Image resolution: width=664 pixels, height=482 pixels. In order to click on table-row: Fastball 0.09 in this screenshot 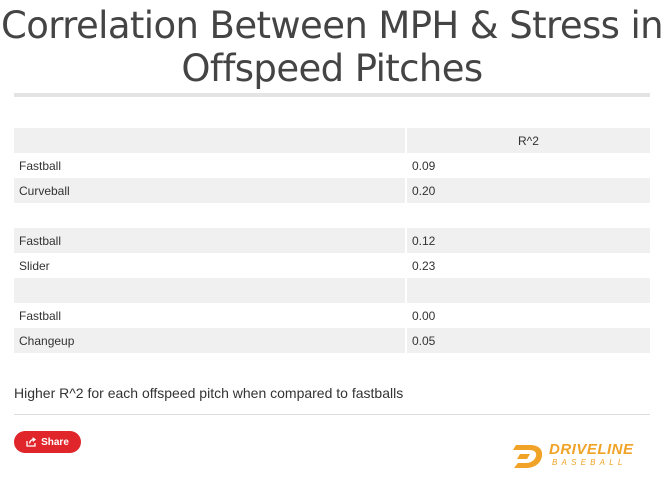, I will do `click(332, 165)`.